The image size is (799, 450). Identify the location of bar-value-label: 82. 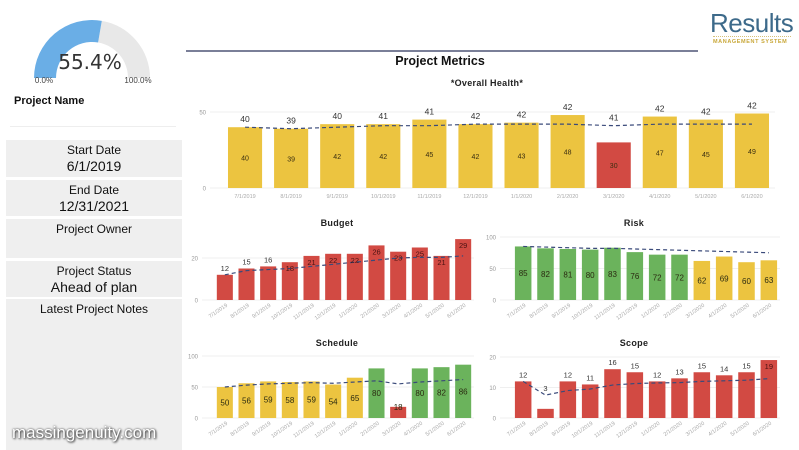
(441, 393).